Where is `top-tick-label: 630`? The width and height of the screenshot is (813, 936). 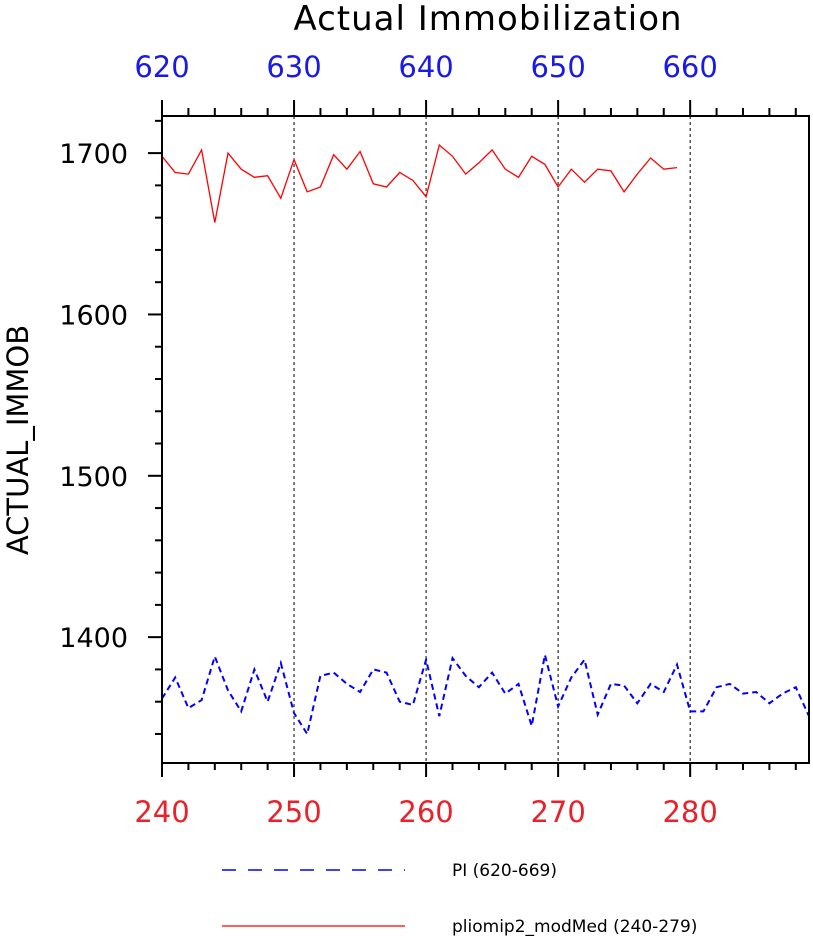
top-tick-label: 630 is located at coordinates (293, 67).